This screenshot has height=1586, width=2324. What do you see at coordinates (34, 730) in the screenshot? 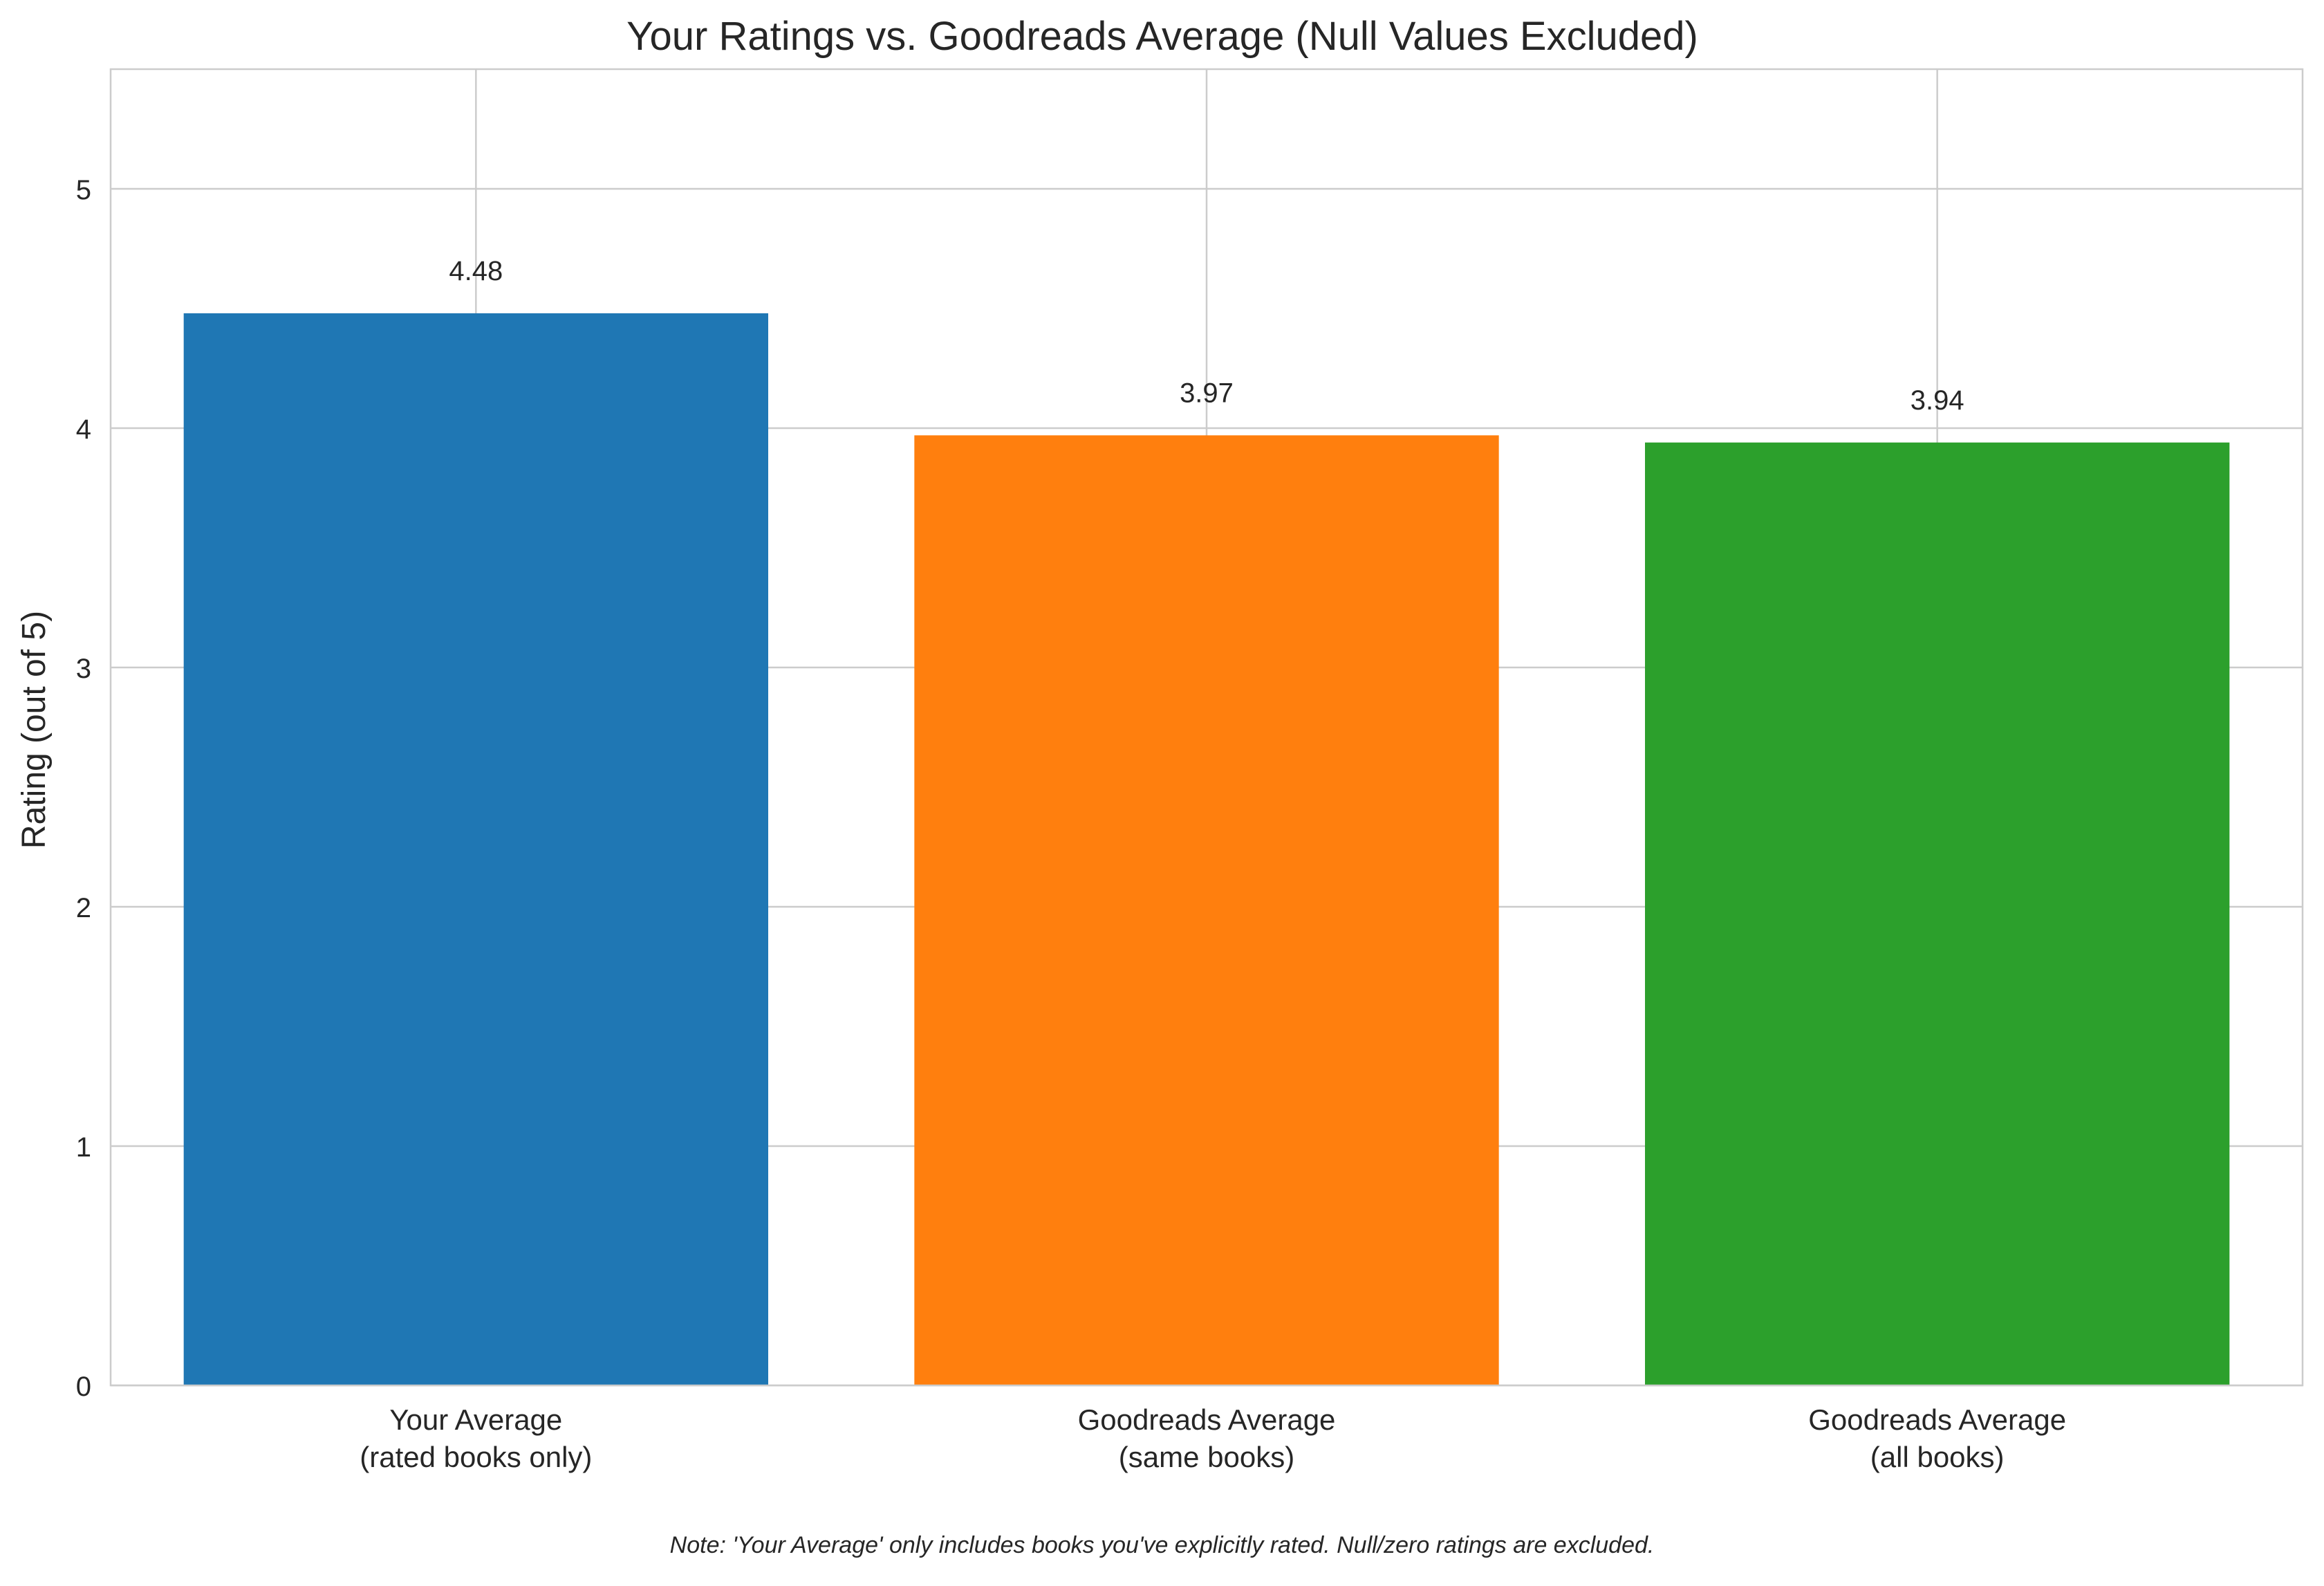
I see `y-axis-label: Rating (out of 5)` at bounding box center [34, 730].